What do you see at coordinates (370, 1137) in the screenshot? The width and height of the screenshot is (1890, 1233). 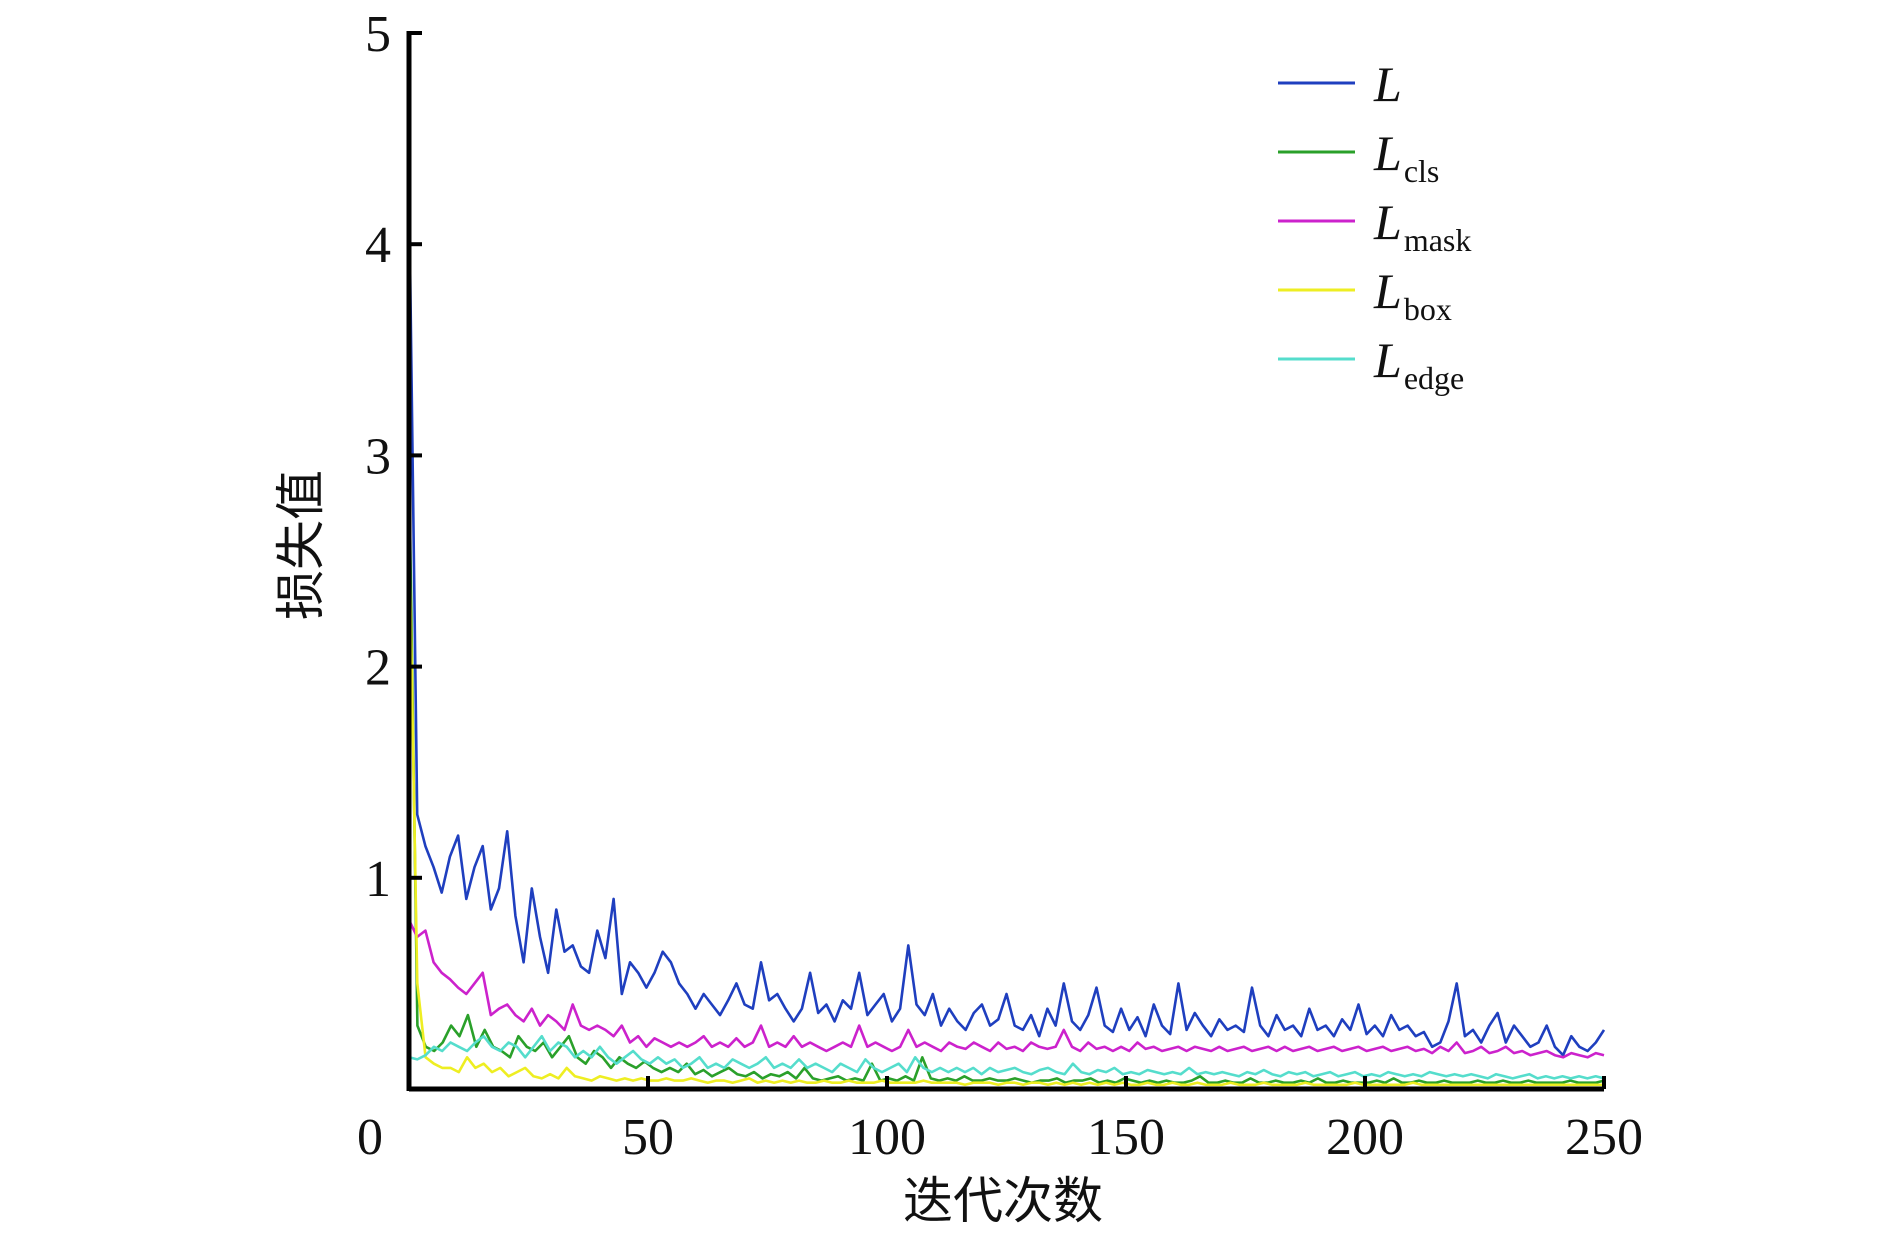 I see `x-tick-label: 0` at bounding box center [370, 1137].